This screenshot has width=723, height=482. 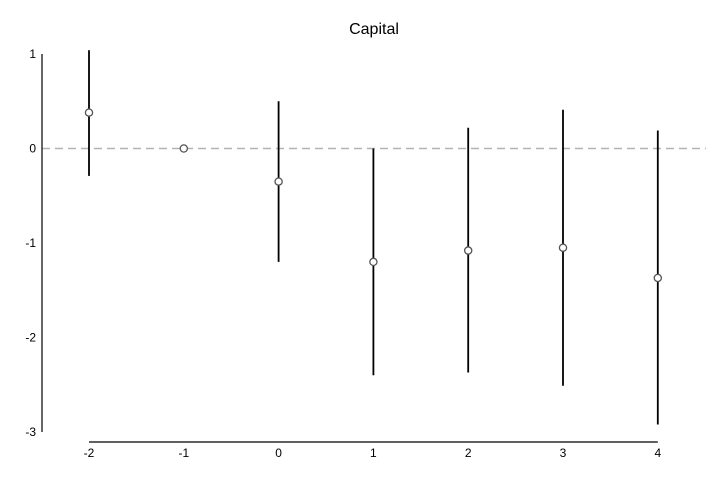 I want to click on x-tick-label: 3, so click(x=563, y=453).